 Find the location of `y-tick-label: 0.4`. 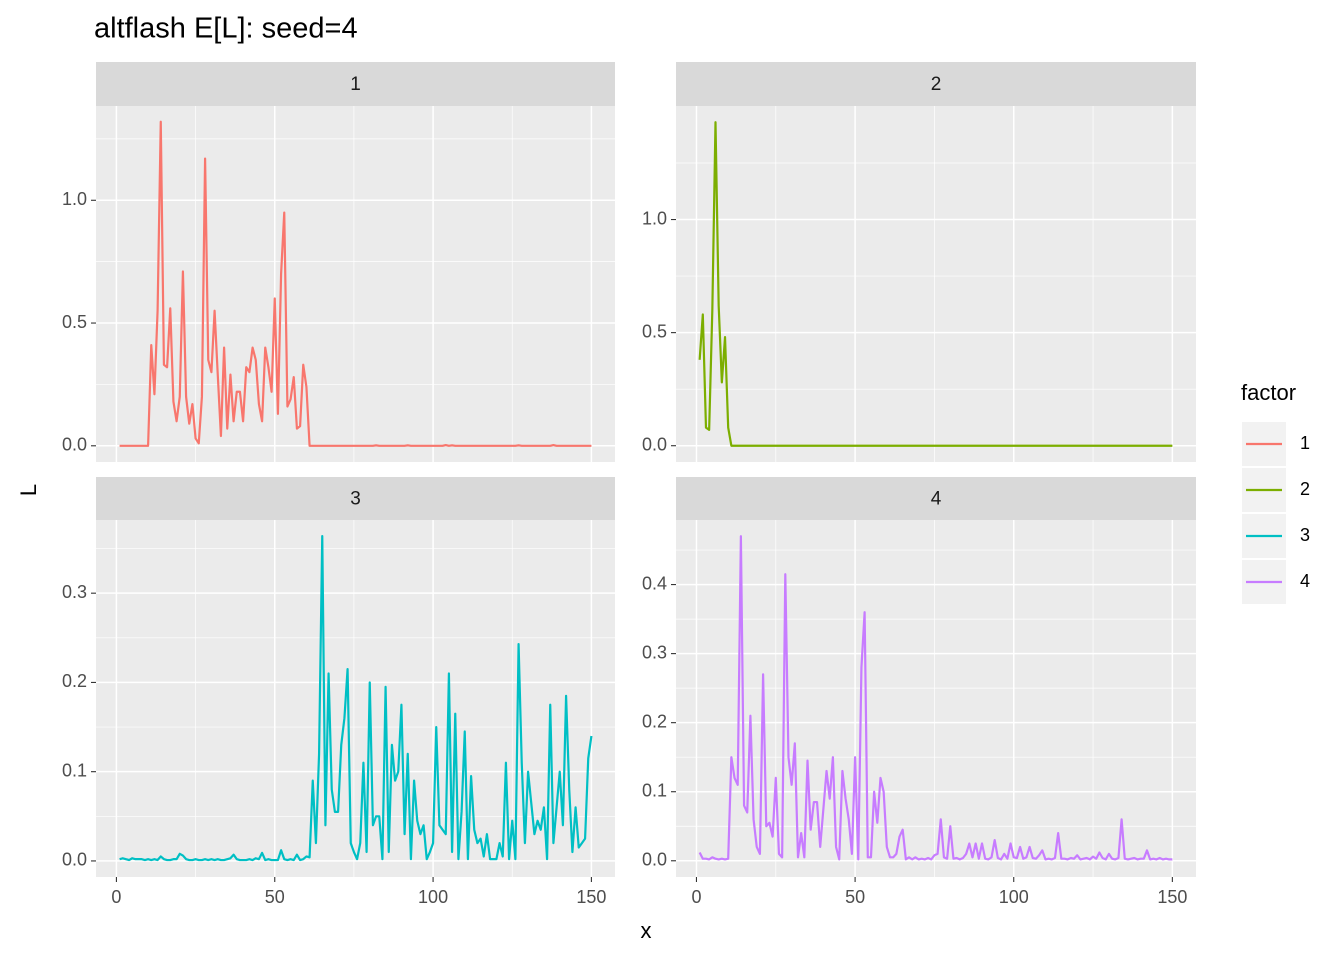

y-tick-label: 0.4 is located at coordinates (654, 583).